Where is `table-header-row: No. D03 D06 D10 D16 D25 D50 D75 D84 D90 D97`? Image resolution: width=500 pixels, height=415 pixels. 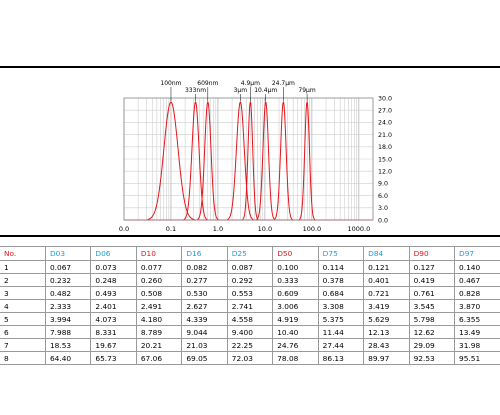
table-header-row: No. D03 D06 D10 D16 D25 D50 D75 D84 D90 D97 is located at coordinates (250, 253).